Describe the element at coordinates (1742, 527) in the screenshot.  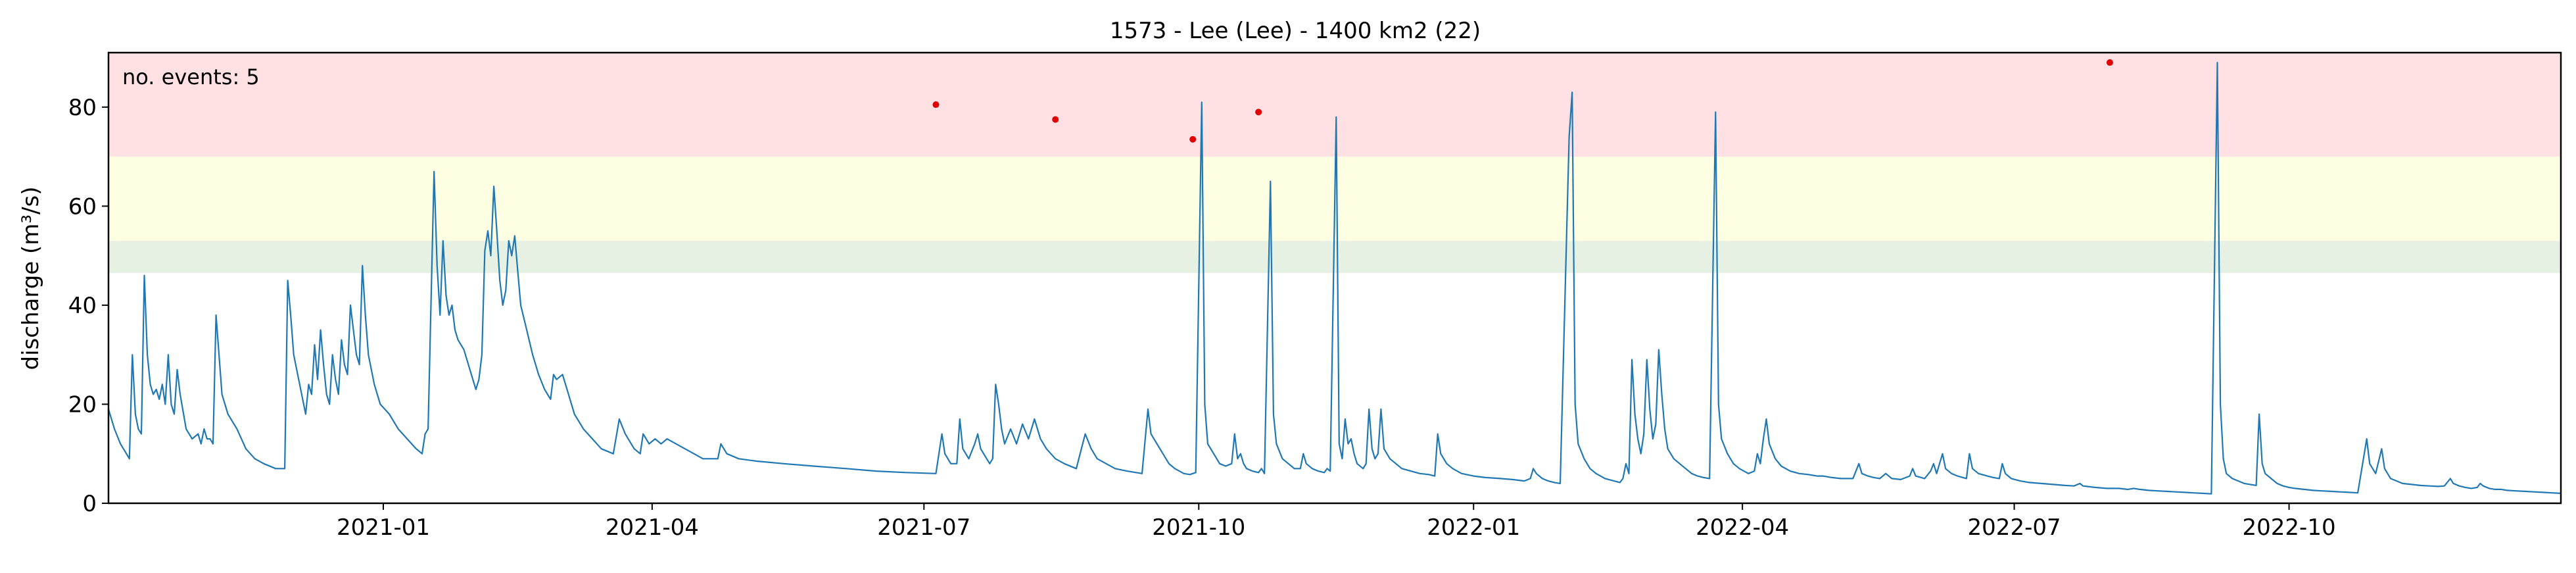
I see `x-tick-label: 2022-04` at that location.